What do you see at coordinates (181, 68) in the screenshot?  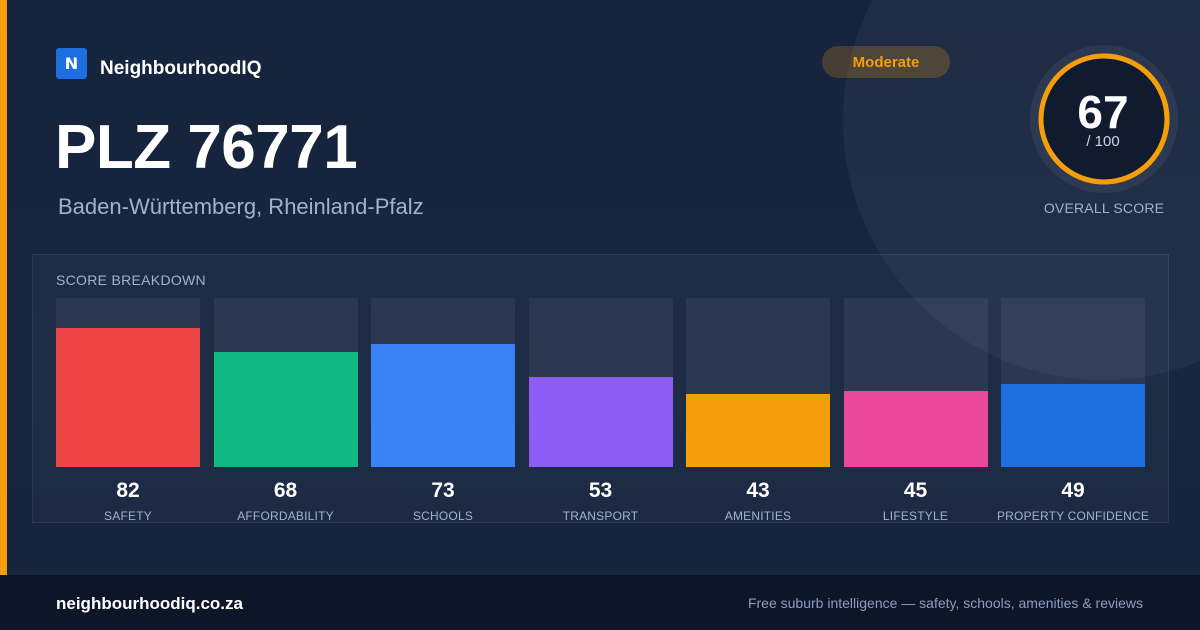 I see `brand-name: NeighbourhoodIQ` at bounding box center [181, 68].